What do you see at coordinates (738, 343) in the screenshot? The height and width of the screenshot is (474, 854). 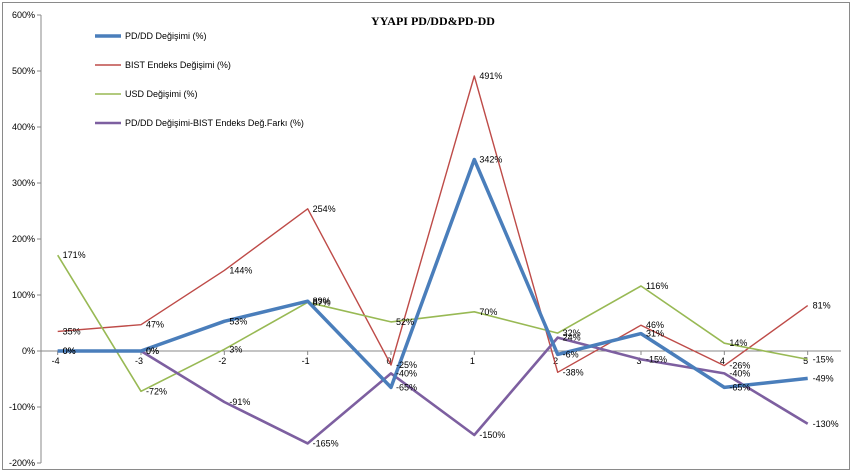 I see `data-label: 14%` at bounding box center [738, 343].